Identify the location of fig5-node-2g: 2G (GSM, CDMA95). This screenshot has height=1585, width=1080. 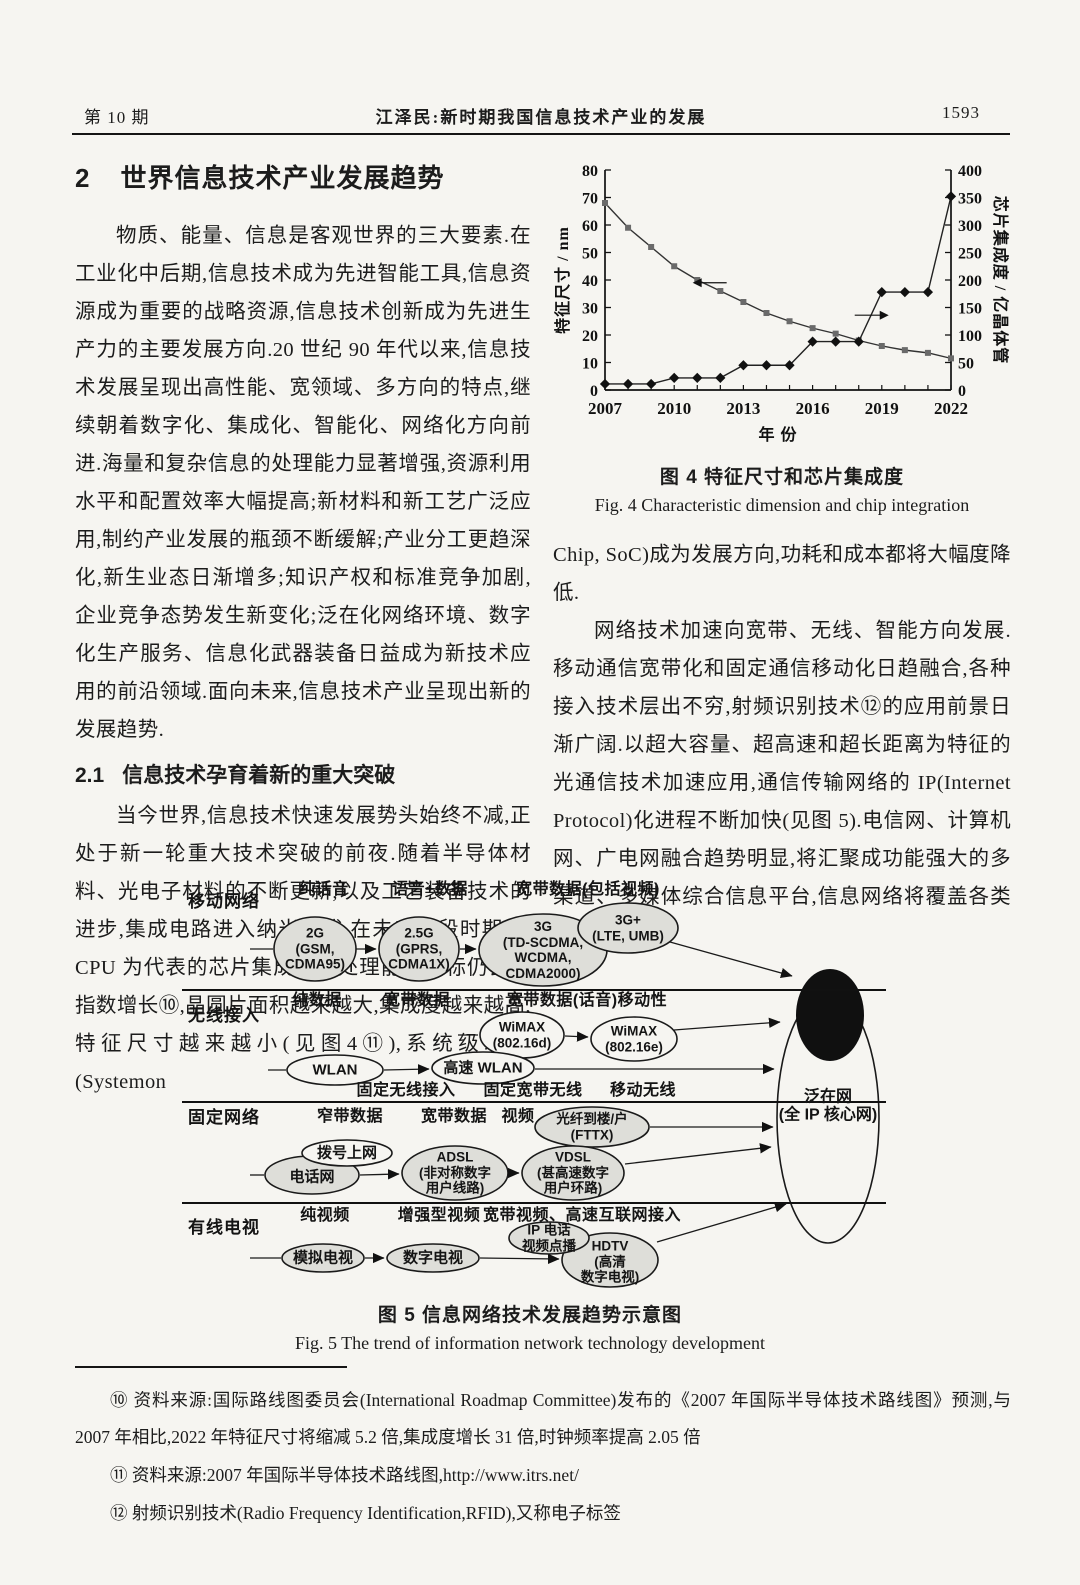
(315, 948).